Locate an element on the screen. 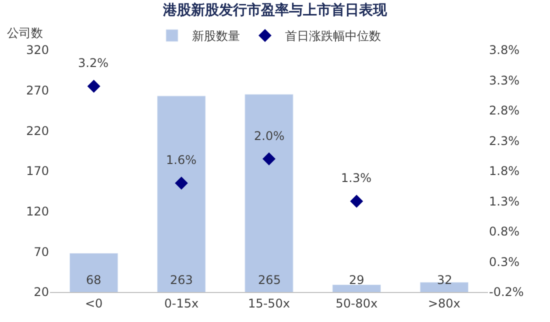 The height and width of the screenshot is (322, 550). y2-tick-label: -0.2% is located at coordinates (506, 292).